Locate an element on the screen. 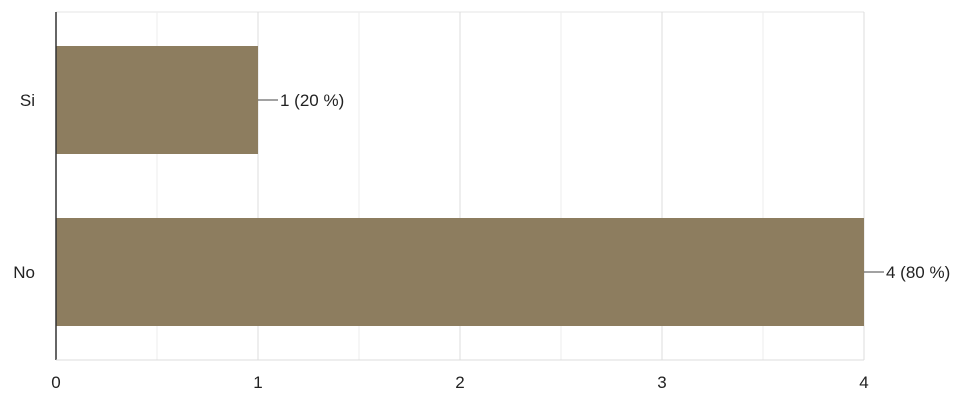  category-label: Si is located at coordinates (27, 100).